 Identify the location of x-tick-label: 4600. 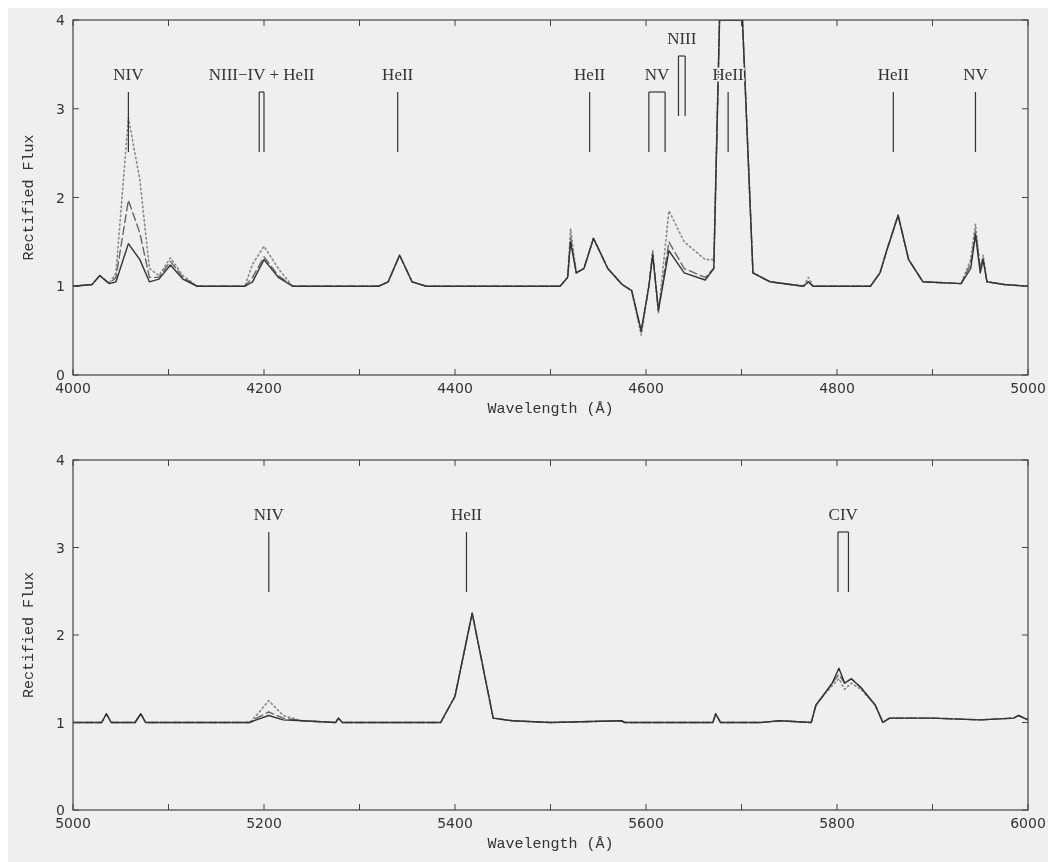
(646, 388).